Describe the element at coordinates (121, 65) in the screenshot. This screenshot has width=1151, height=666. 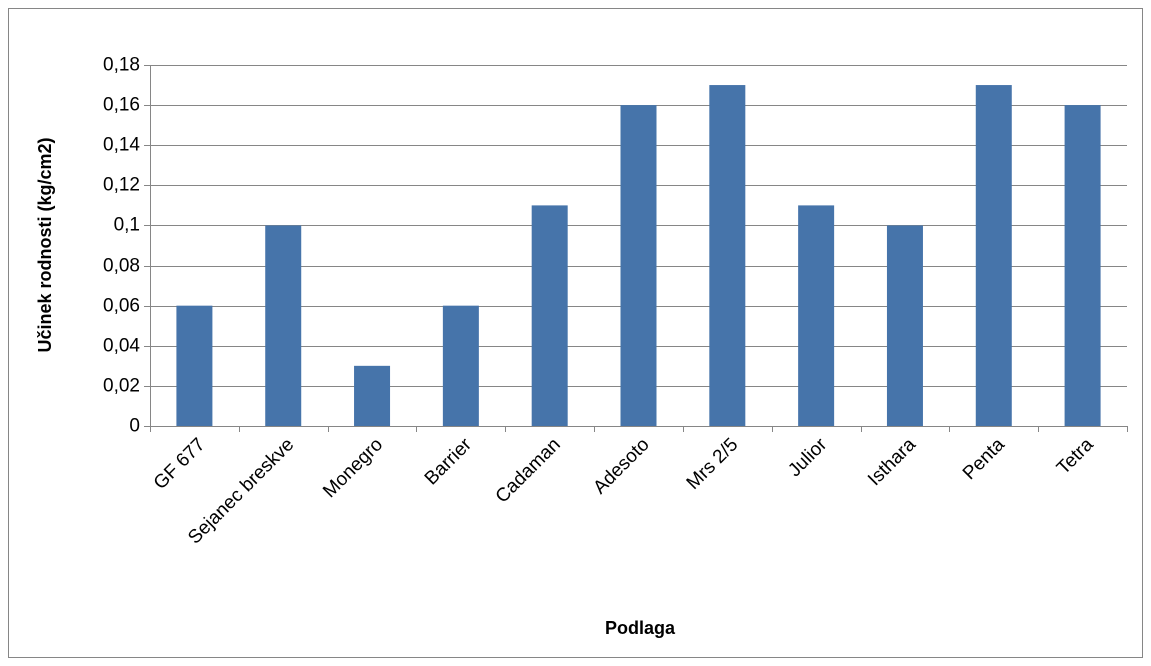
I see `y-tick-label: 0,18` at that location.